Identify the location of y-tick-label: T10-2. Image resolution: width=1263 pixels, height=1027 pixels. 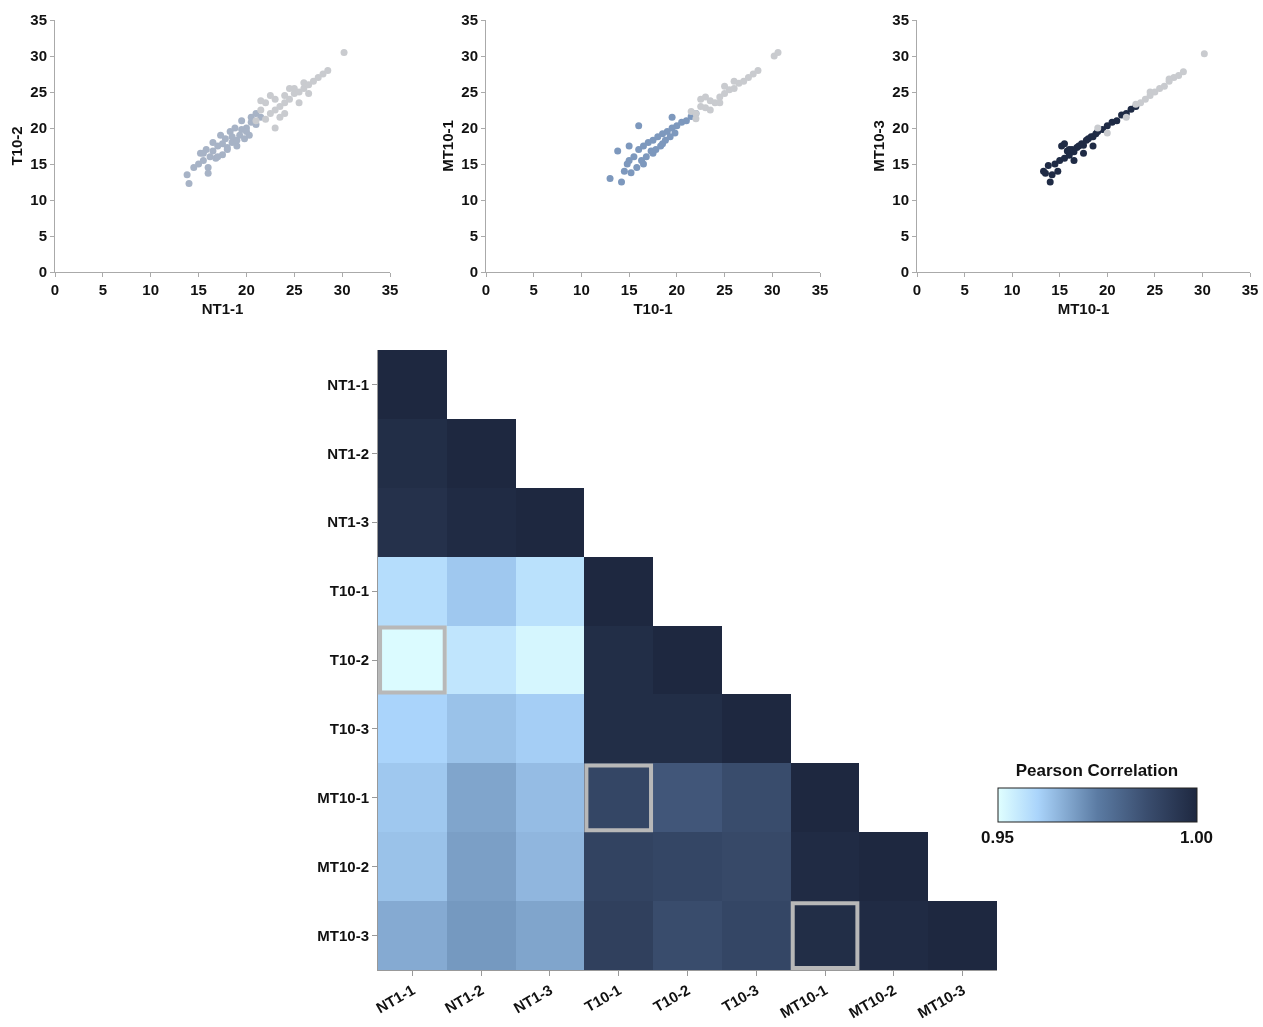
(349, 660).